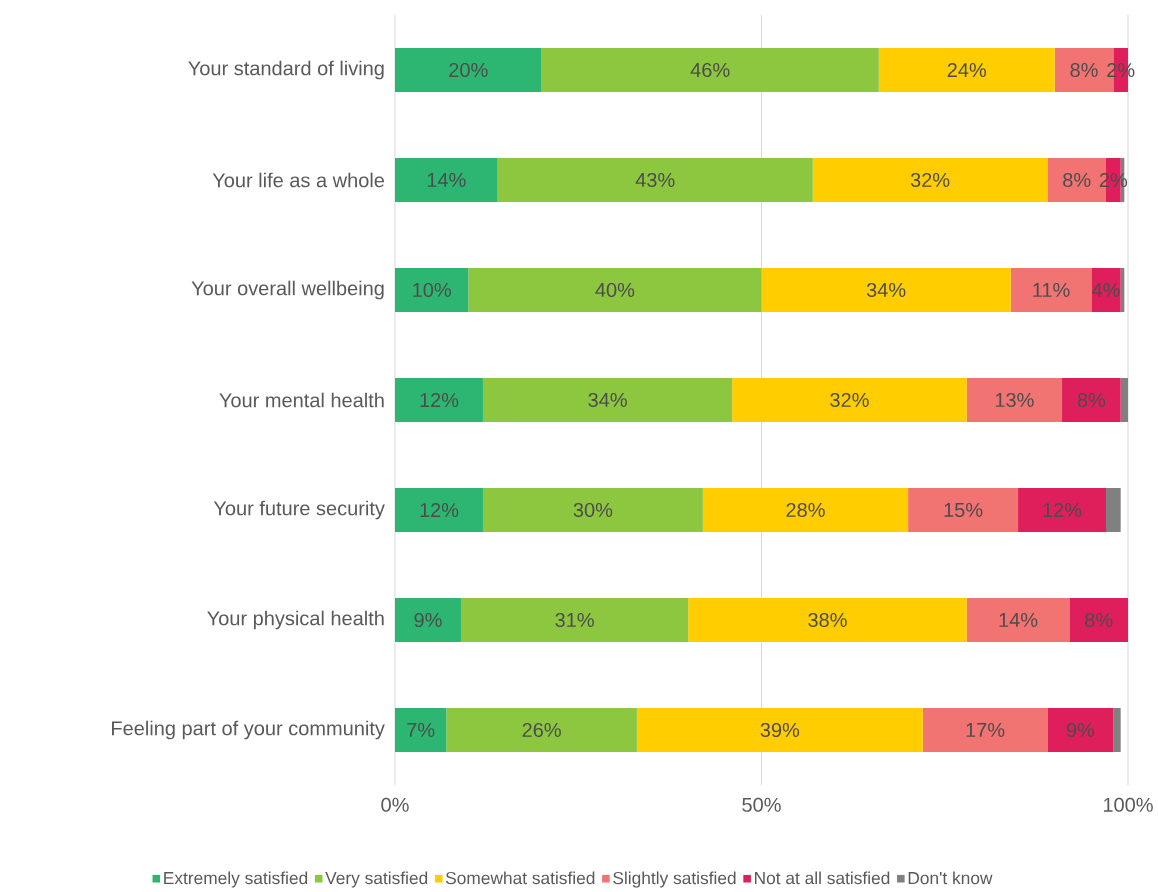 This screenshot has width=1158, height=892. I want to click on data-label: 10%, so click(432, 290).